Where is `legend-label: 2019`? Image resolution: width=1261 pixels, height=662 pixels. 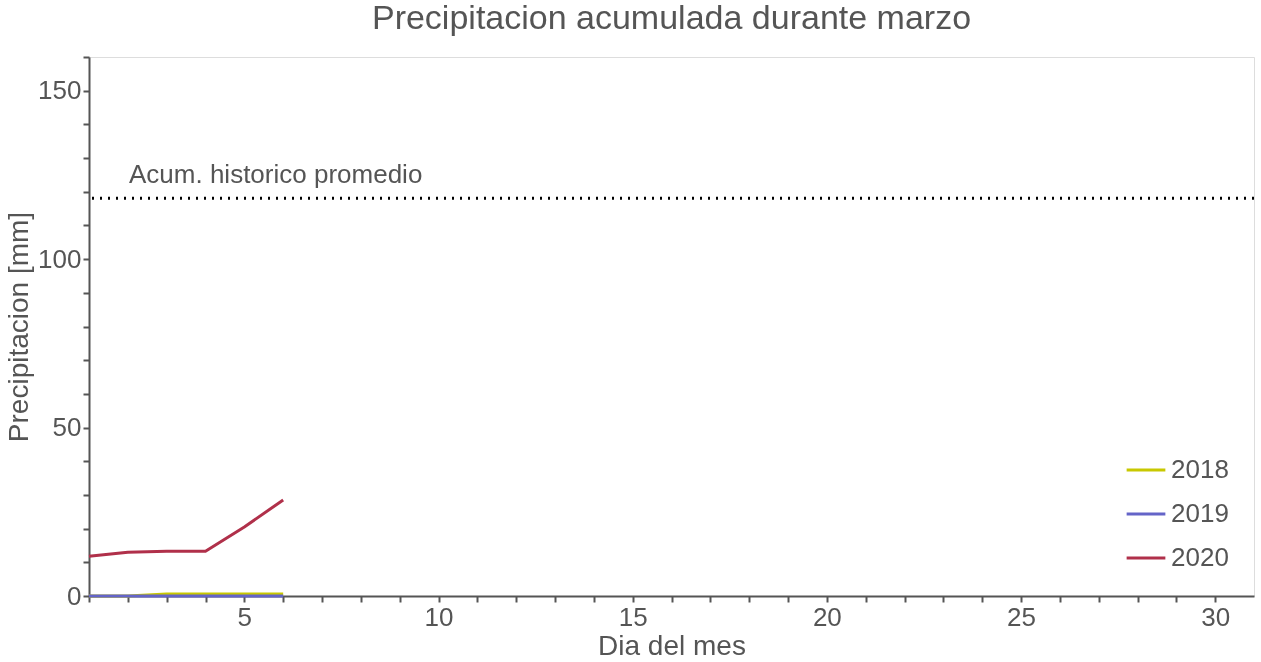 legend-label: 2019 is located at coordinates (1200, 513).